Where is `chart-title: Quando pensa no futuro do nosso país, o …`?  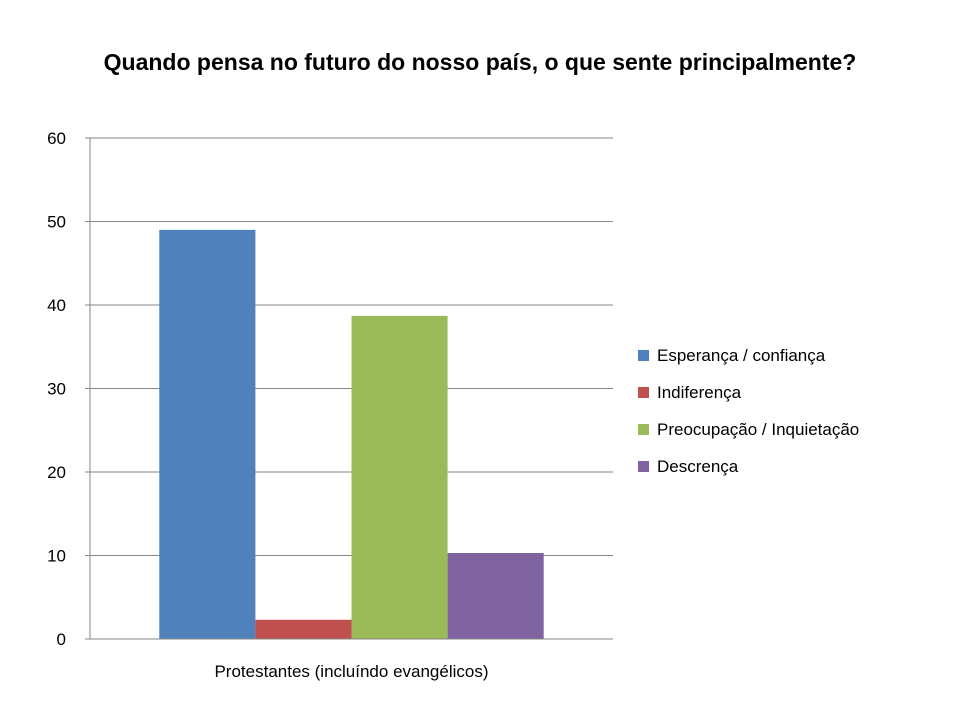 chart-title: Quando pensa no futuro do nosso país, o … is located at coordinates (480, 62).